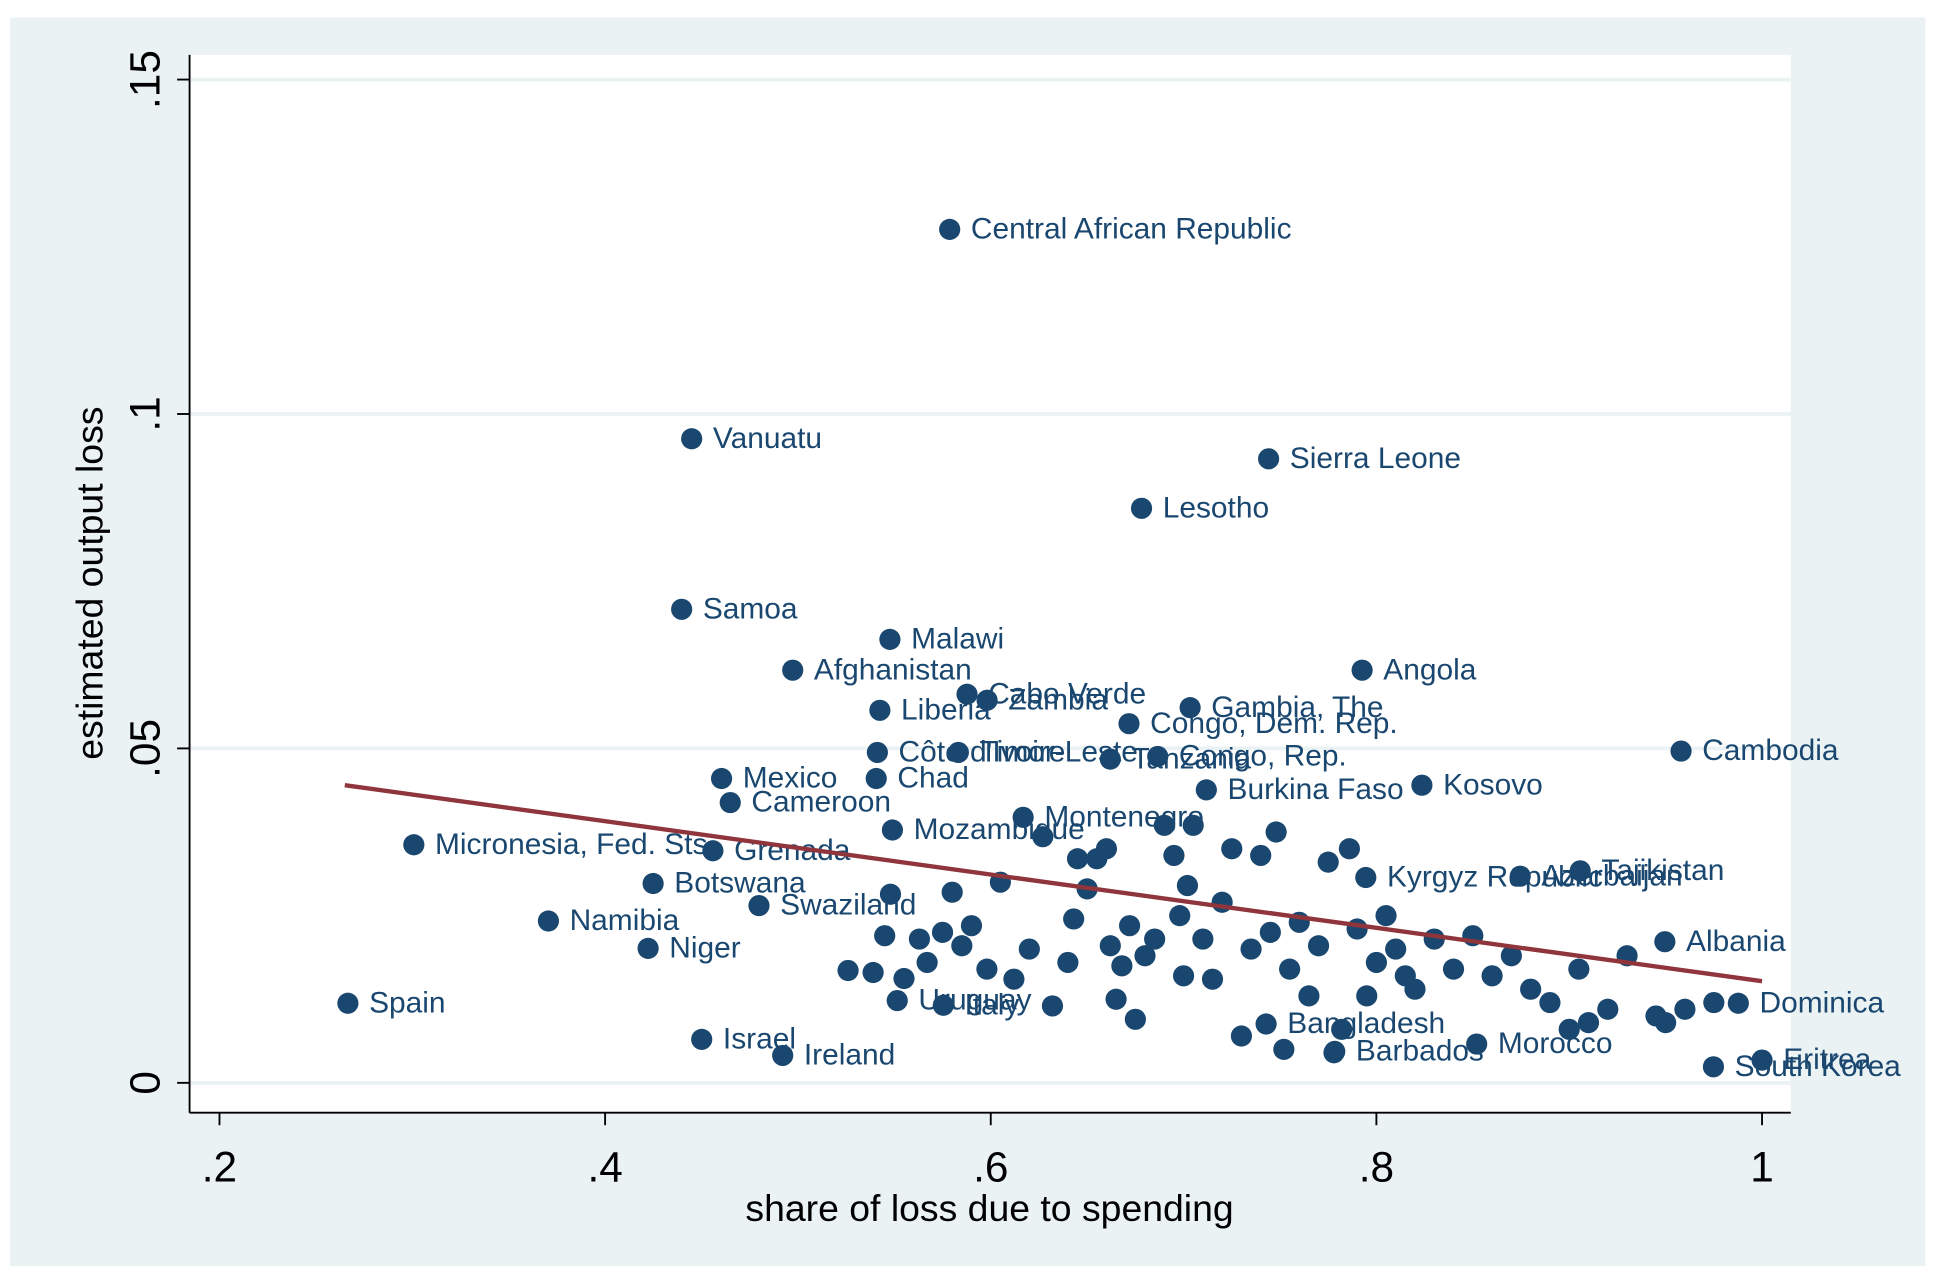 The width and height of the screenshot is (1933, 1266). I want to click on y-axis-title: estimated output loss, so click(89, 583).